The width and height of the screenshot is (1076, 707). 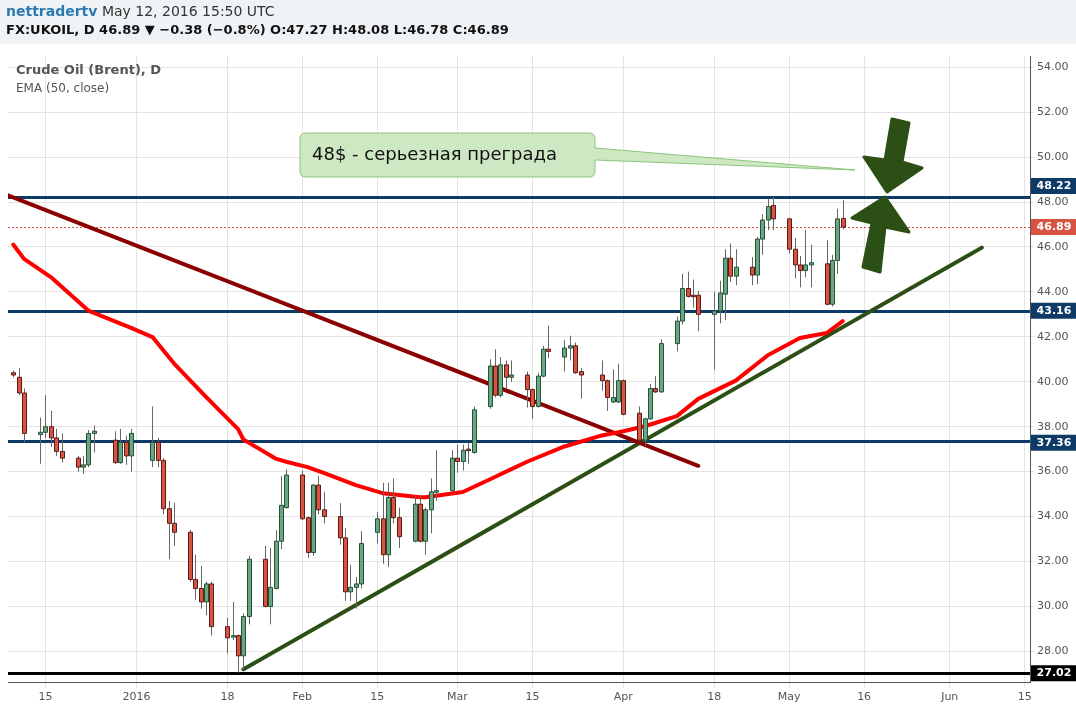 I want to click on x-tick-label: Jun, so click(x=949, y=697).